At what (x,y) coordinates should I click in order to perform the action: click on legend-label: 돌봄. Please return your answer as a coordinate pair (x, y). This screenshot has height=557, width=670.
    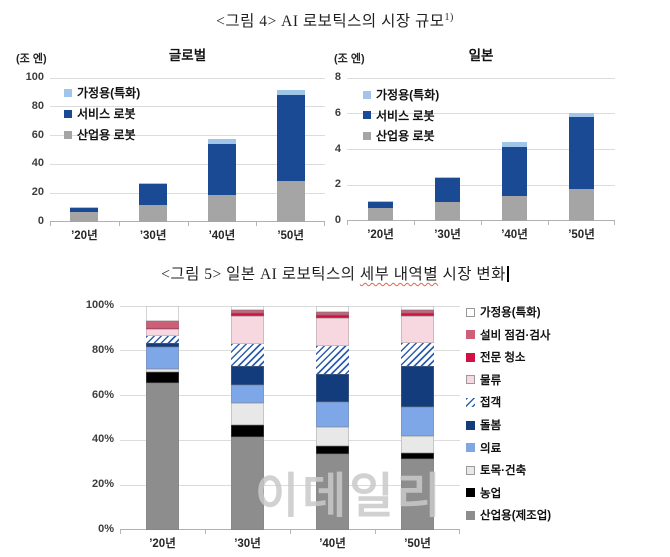
    Looking at the image, I should click on (491, 426).